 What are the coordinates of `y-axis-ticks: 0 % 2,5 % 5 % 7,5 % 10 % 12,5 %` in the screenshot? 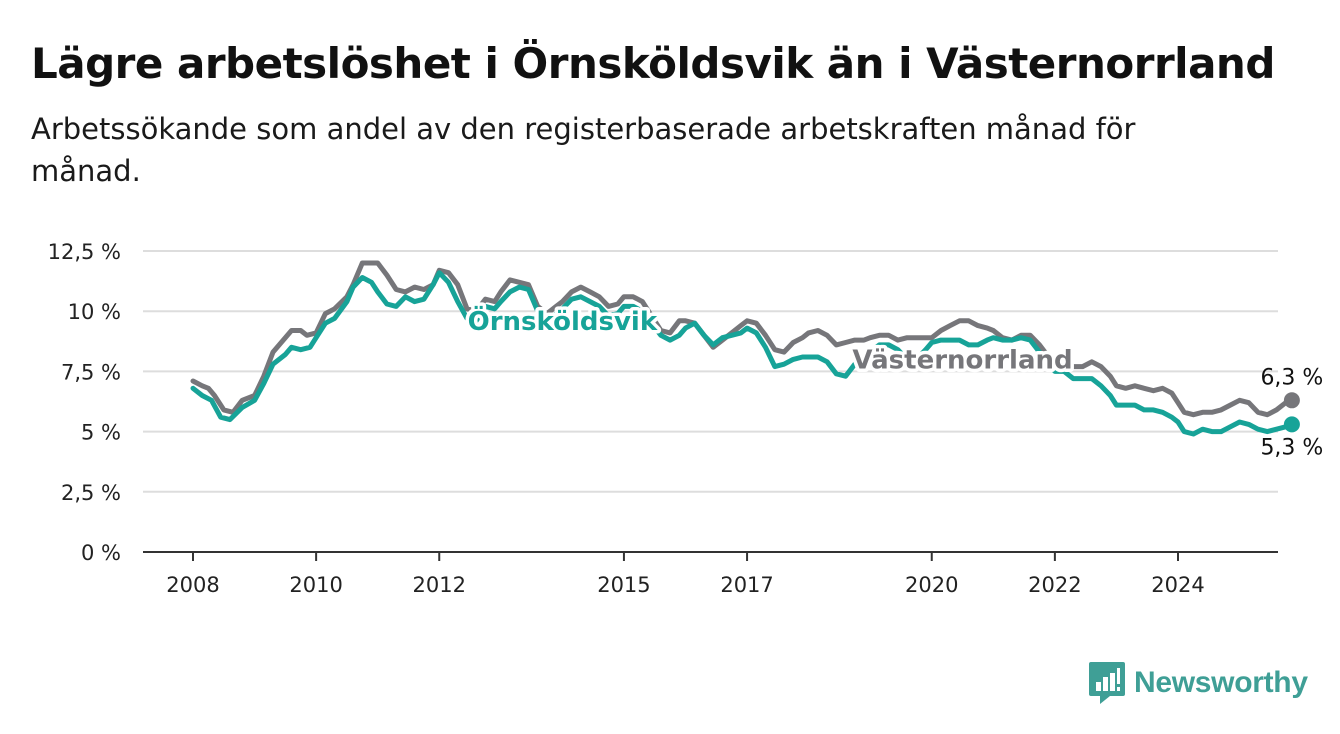 It's located at (84, 402).